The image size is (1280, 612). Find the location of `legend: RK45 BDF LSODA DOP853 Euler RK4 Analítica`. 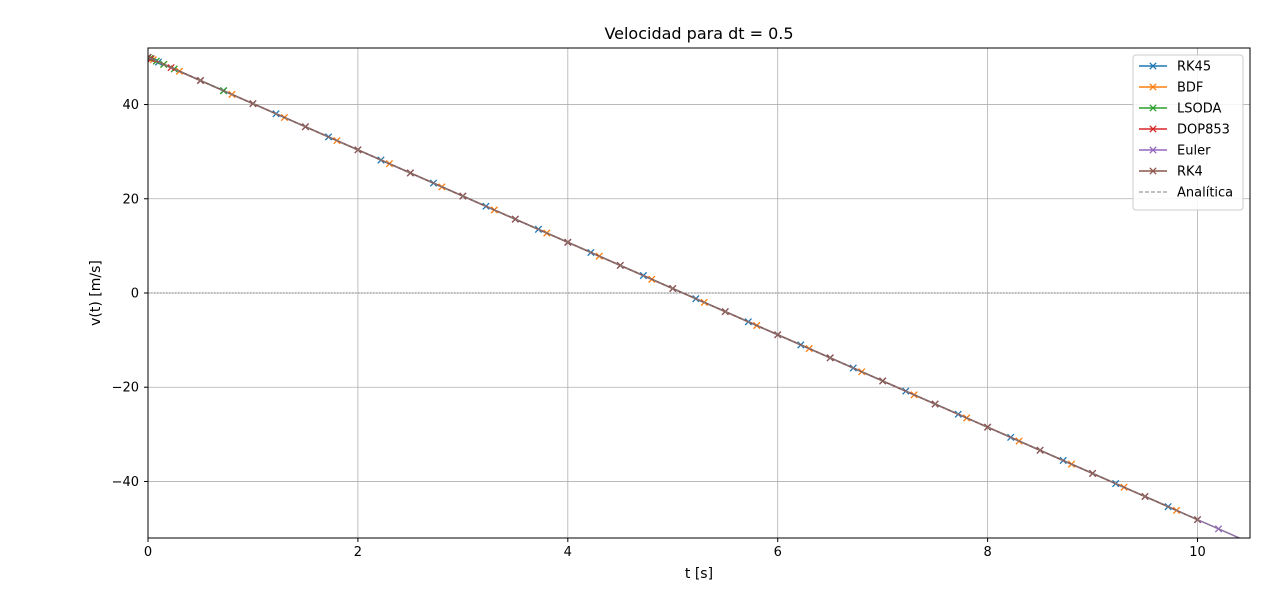

legend: RK45 BDF LSODA DOP853 Euler RK4 Analítica is located at coordinates (1188, 132).